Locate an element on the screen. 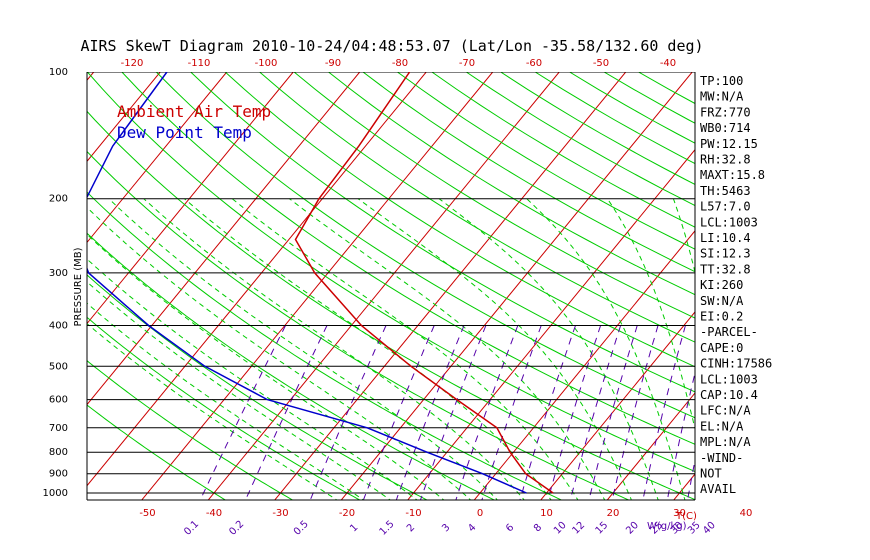 Image resolution: width=870 pixels, height=560 pixels. mixing-ratio-tick-label: 6 is located at coordinates (510, 528).